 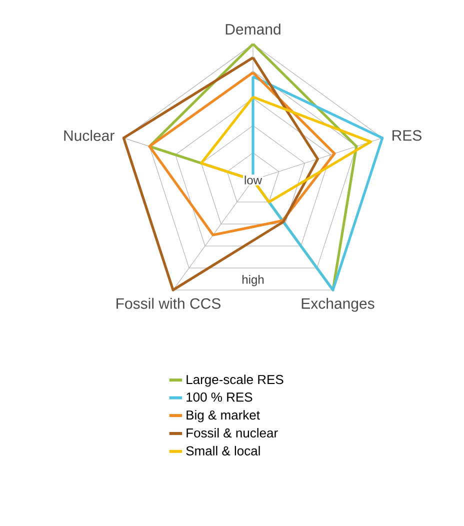 I want to click on spoke-label: Exchanges, so click(x=338, y=305).